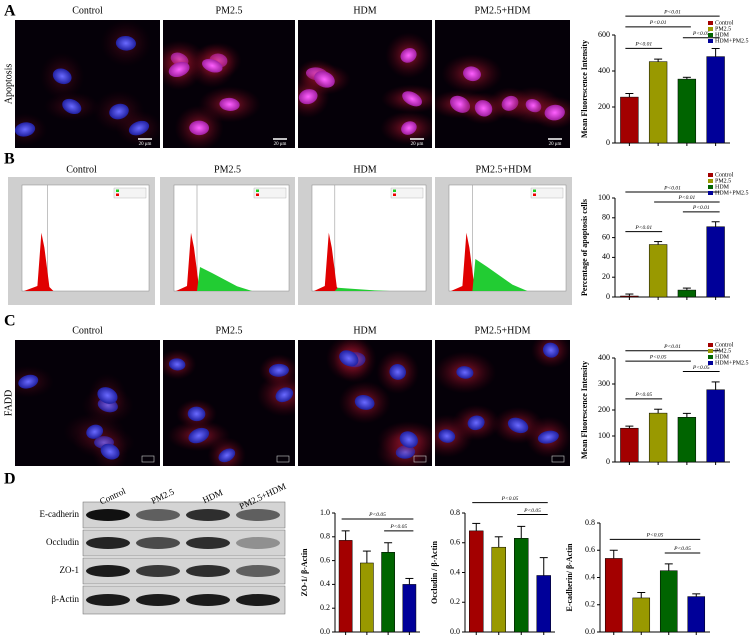 This screenshot has width=753, height=641. Describe the element at coordinates (604, 106) in the screenshot. I see `y-tick-label: 200` at that location.